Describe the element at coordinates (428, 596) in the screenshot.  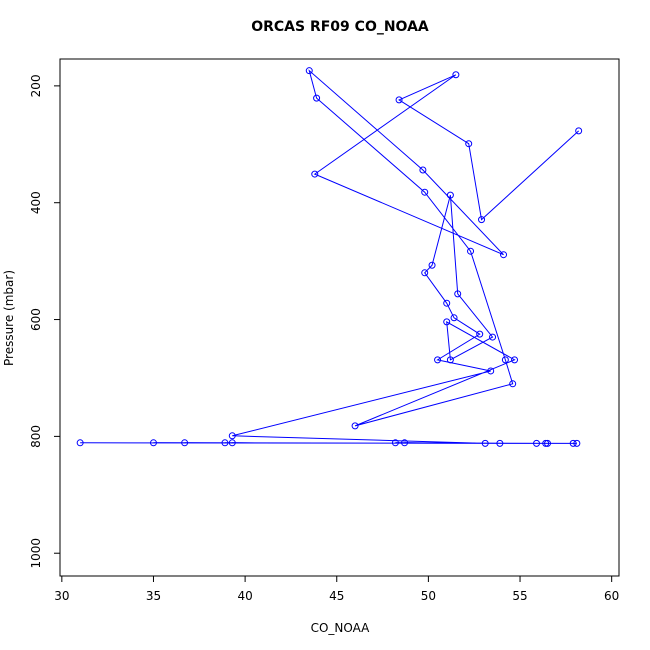
I see `x-tick-label: 50` at that location.